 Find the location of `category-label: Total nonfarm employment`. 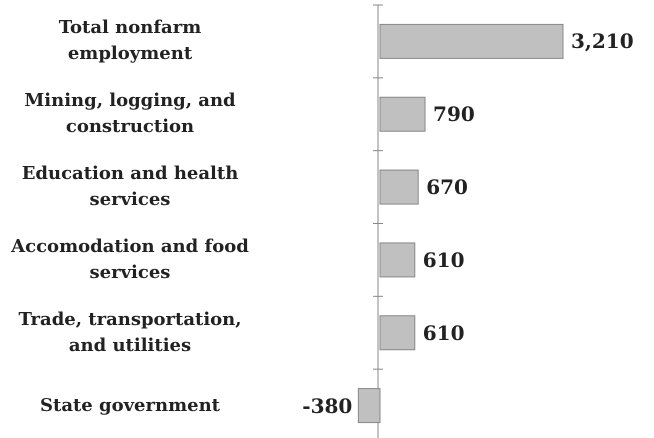

category-label: Total nonfarm employment is located at coordinates (130, 41).